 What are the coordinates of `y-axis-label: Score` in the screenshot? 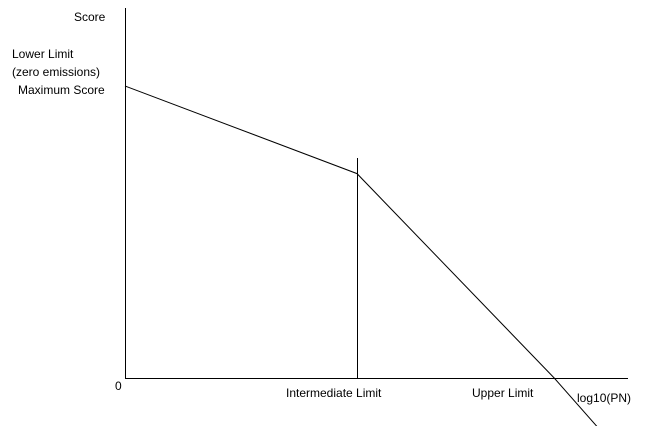 It's located at (90, 17).